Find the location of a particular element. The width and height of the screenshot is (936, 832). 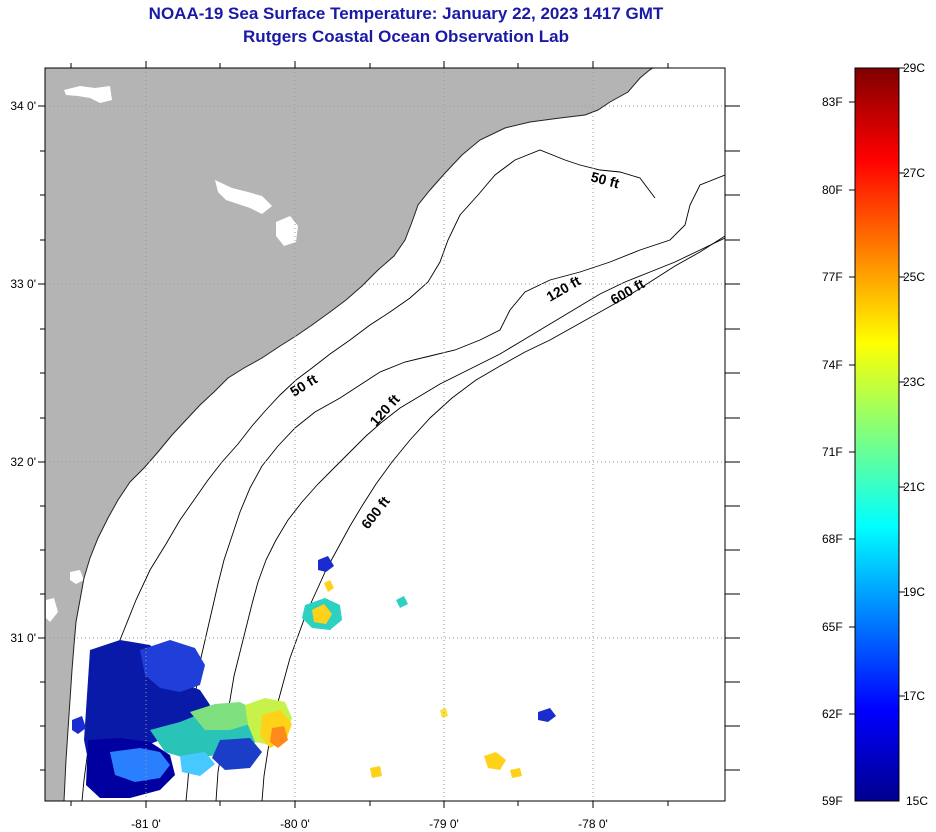

colorbar-label-83f: 83F is located at coordinates (832, 102).